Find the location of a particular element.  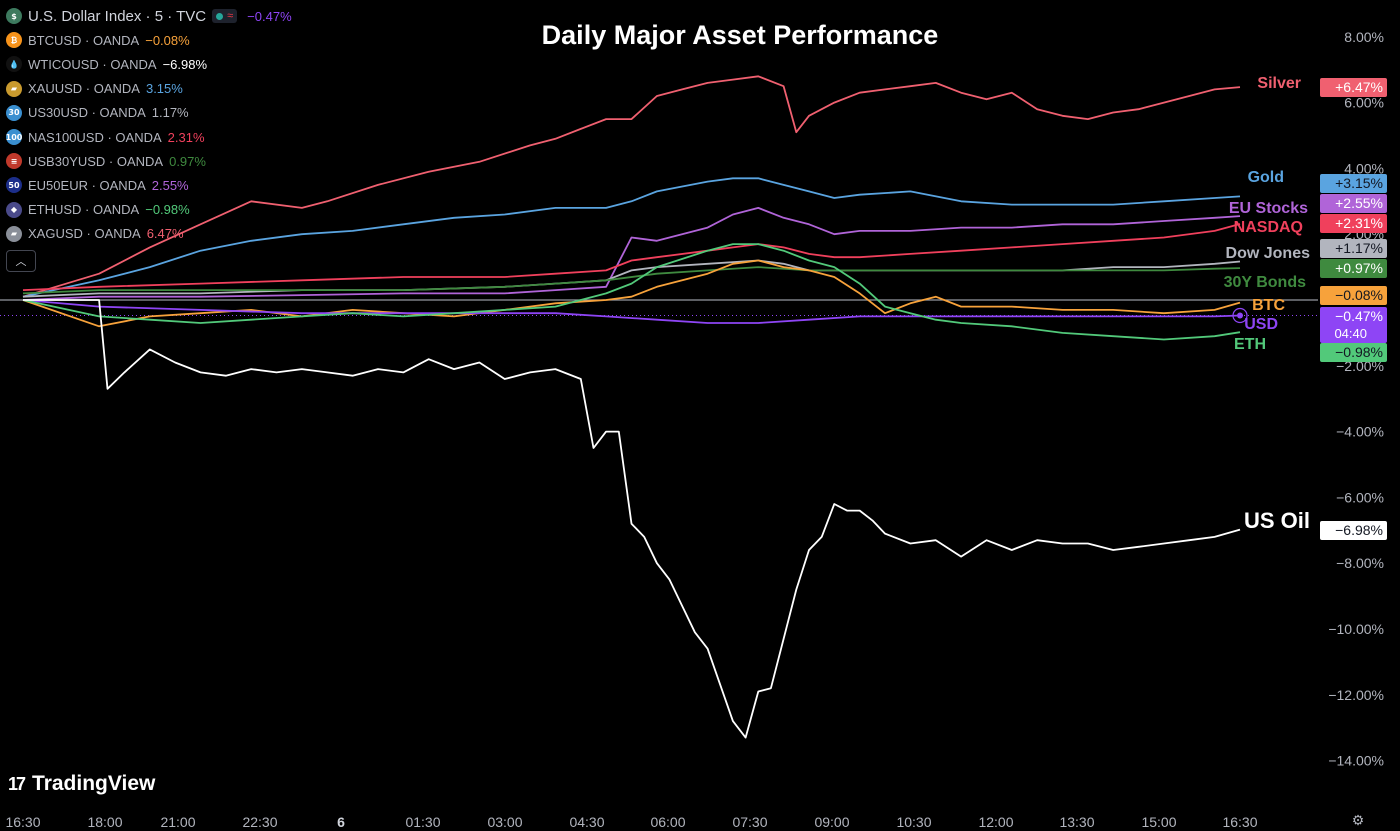

legend-symbol: BTCUSD · OANDA is located at coordinates (84, 40).